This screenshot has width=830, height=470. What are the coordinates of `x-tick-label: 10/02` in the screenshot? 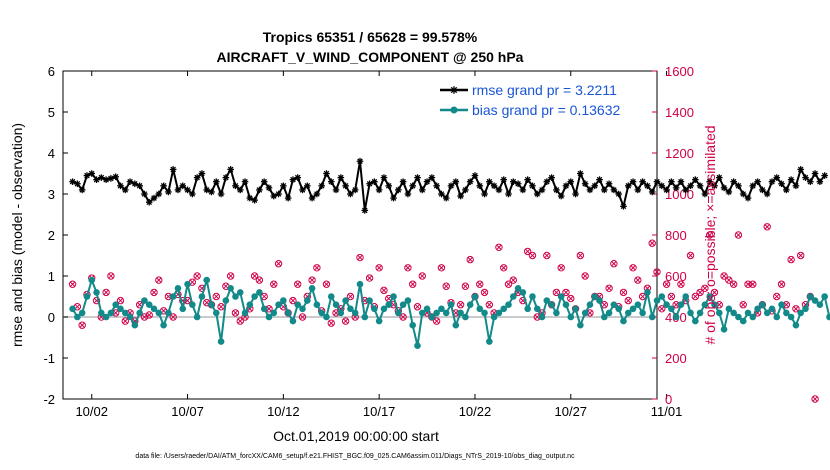 It's located at (91, 411).